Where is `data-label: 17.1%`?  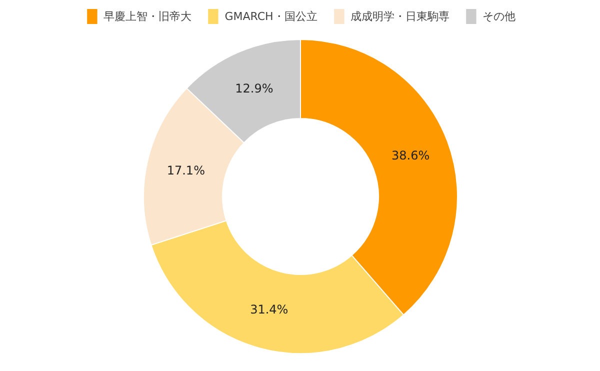
data-label: 17.1% is located at coordinates (185, 171).